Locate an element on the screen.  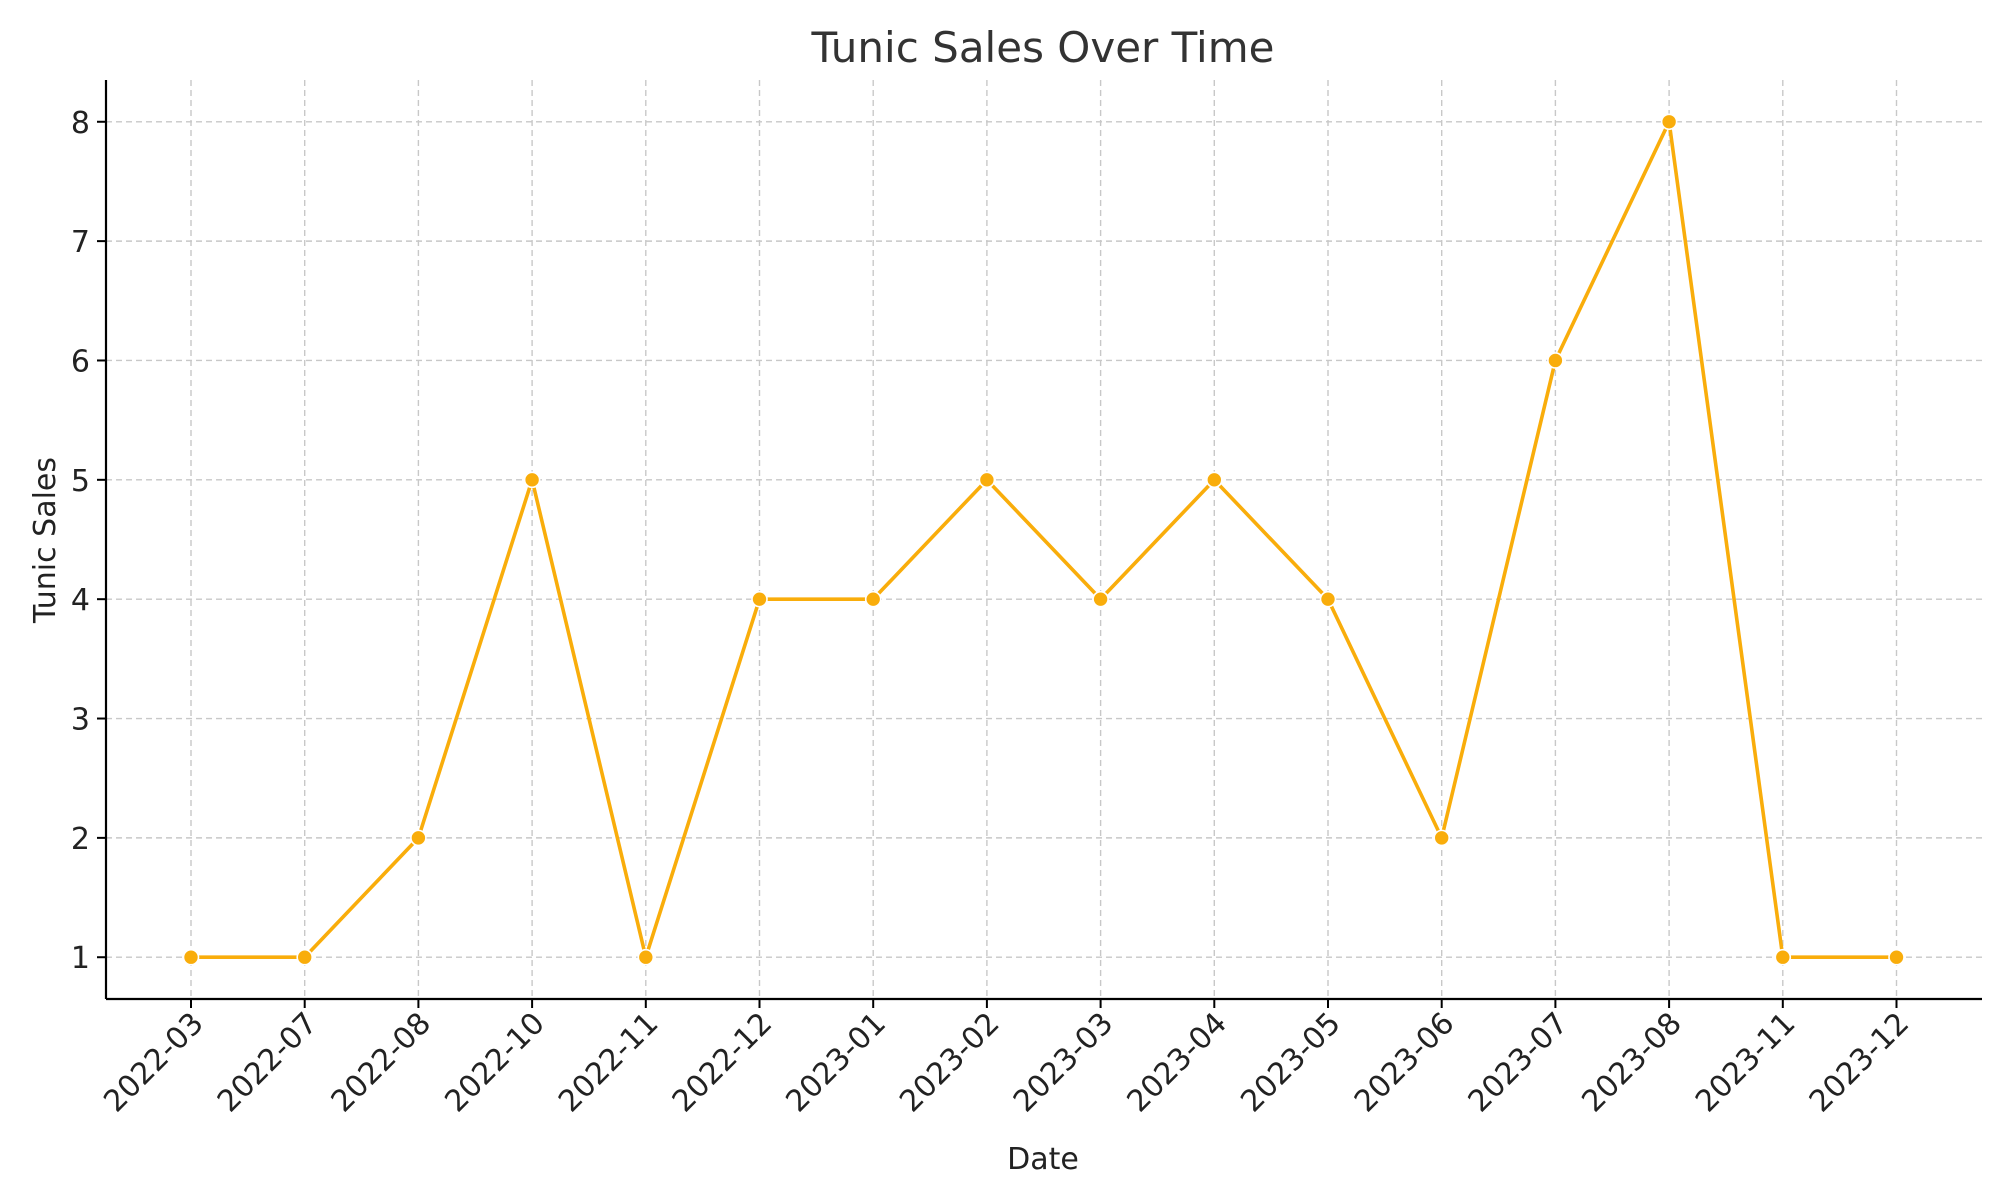
y-axis-label: Tunic Sales is located at coordinates (45, 540).